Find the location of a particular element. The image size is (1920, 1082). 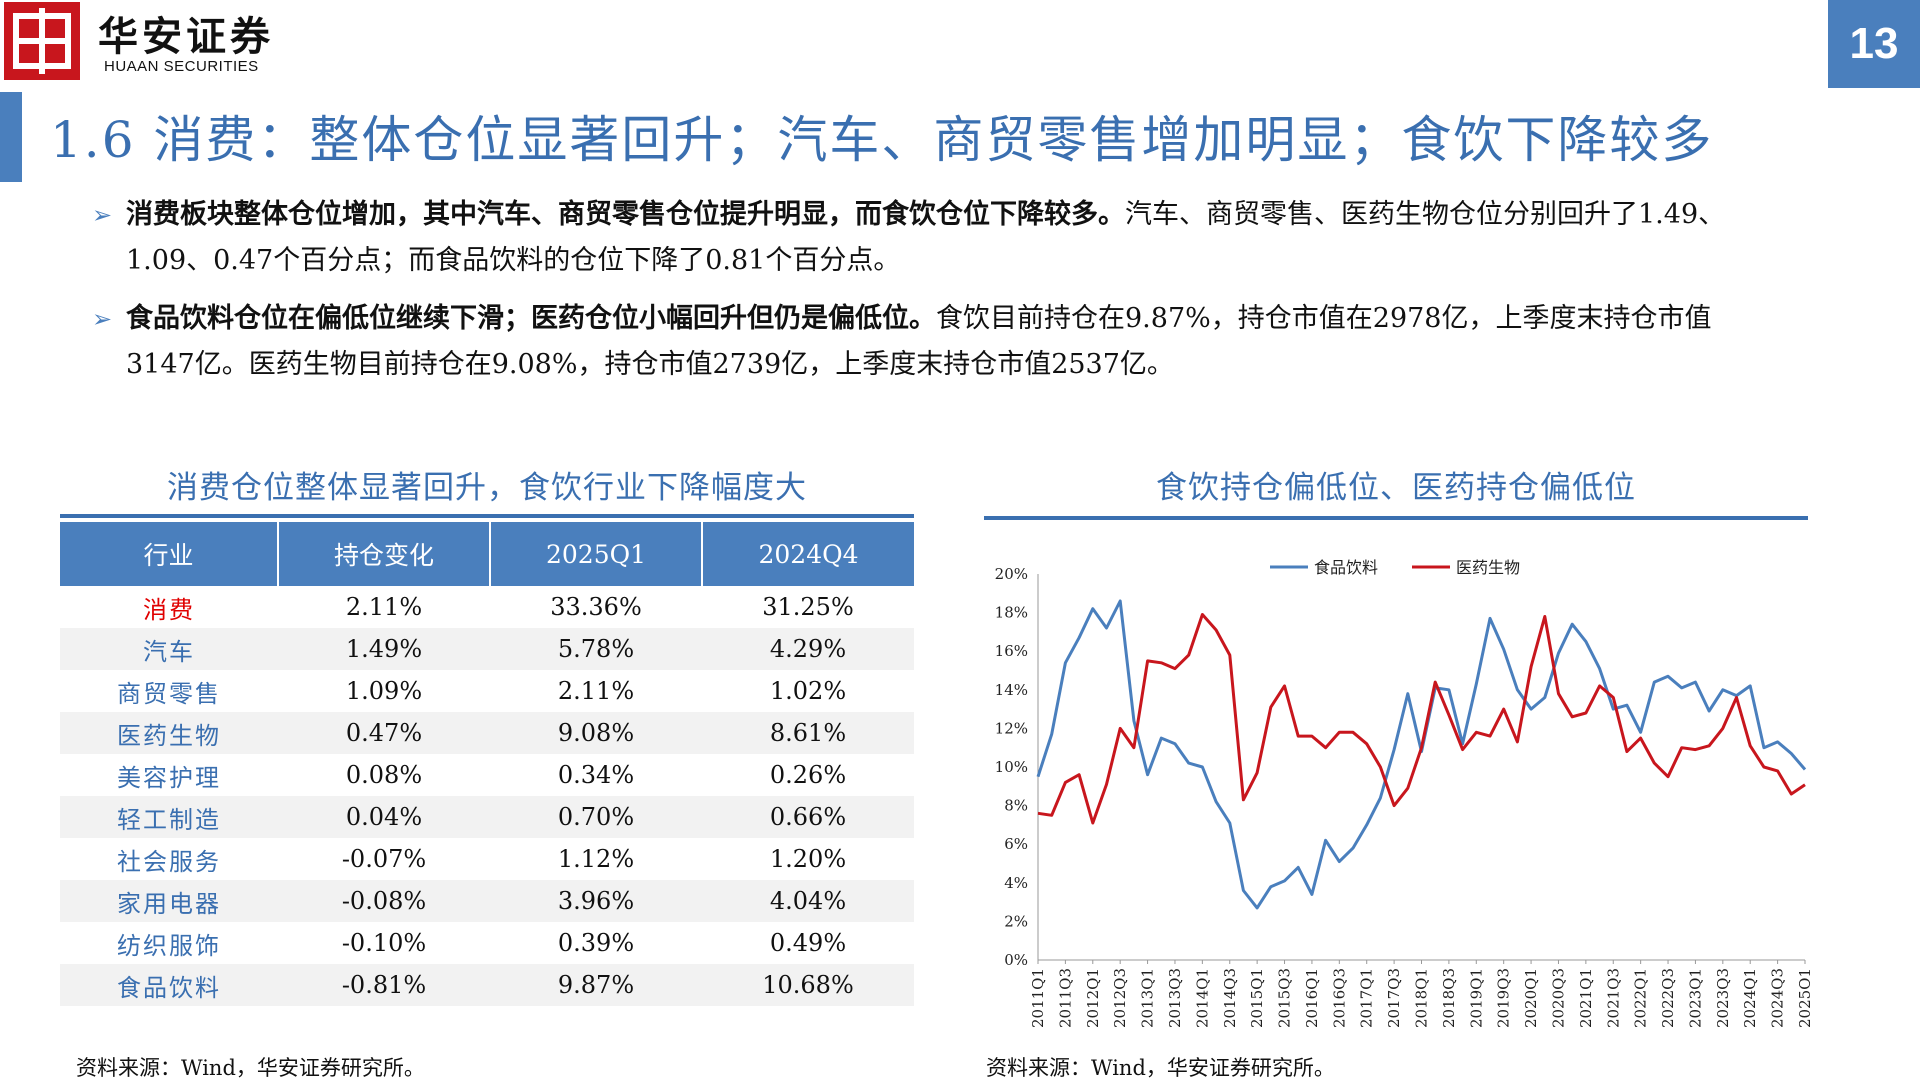

table-row: 社会服务 -0.07% 1.12% 1.20% is located at coordinates (487, 859).